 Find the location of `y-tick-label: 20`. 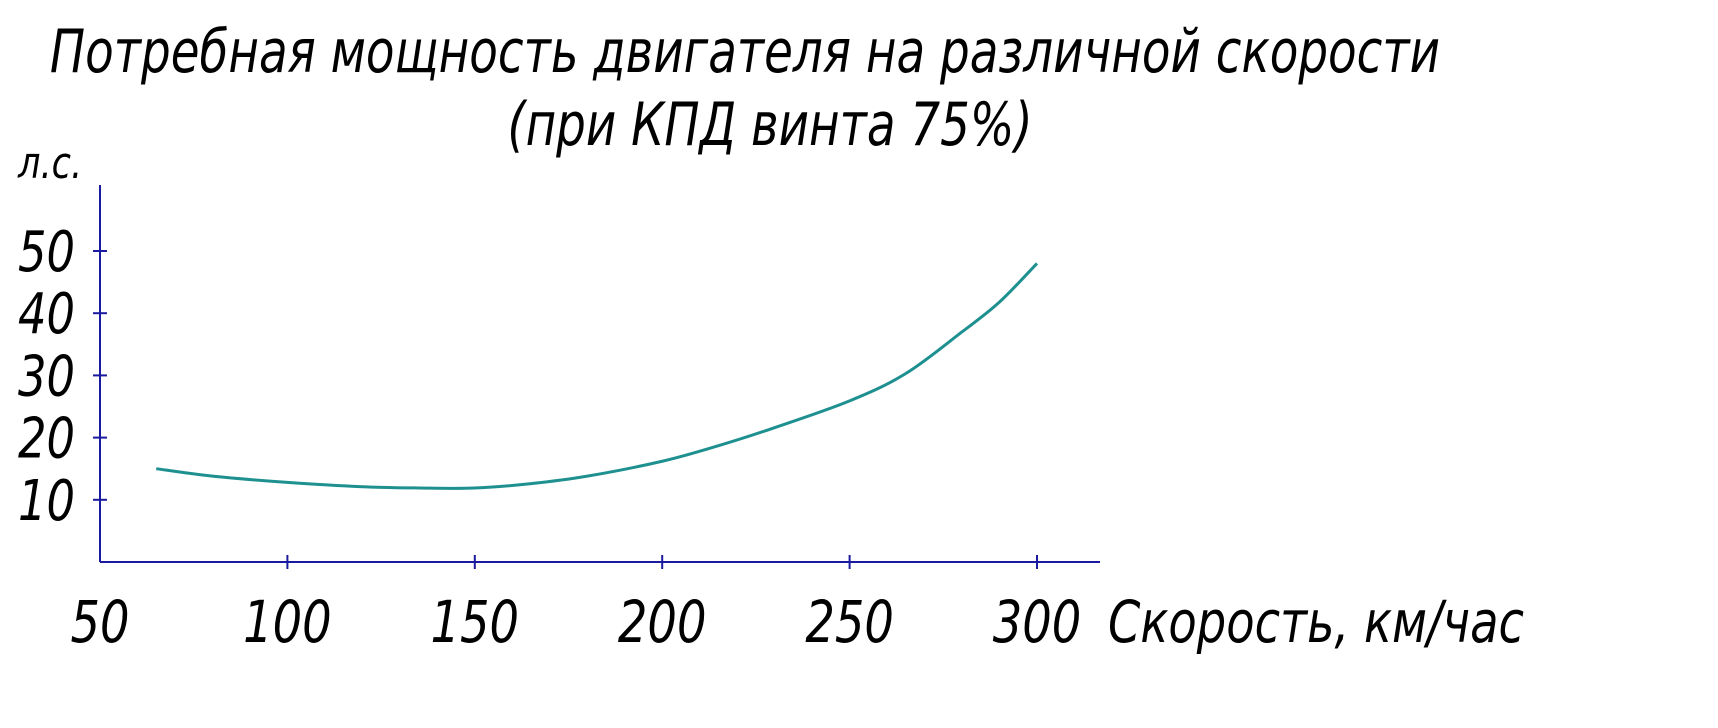

y-tick-label: 20 is located at coordinates (46, 438).